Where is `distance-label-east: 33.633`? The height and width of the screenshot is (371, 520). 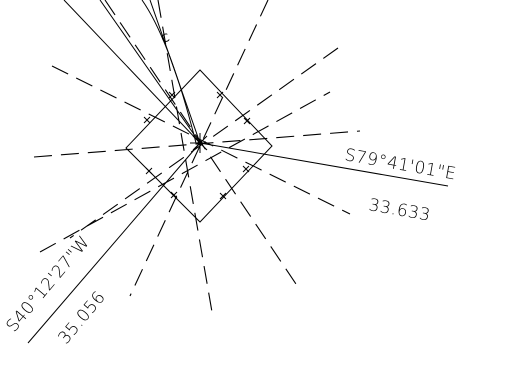
distance-label-east: 33.633 is located at coordinates (399, 210).